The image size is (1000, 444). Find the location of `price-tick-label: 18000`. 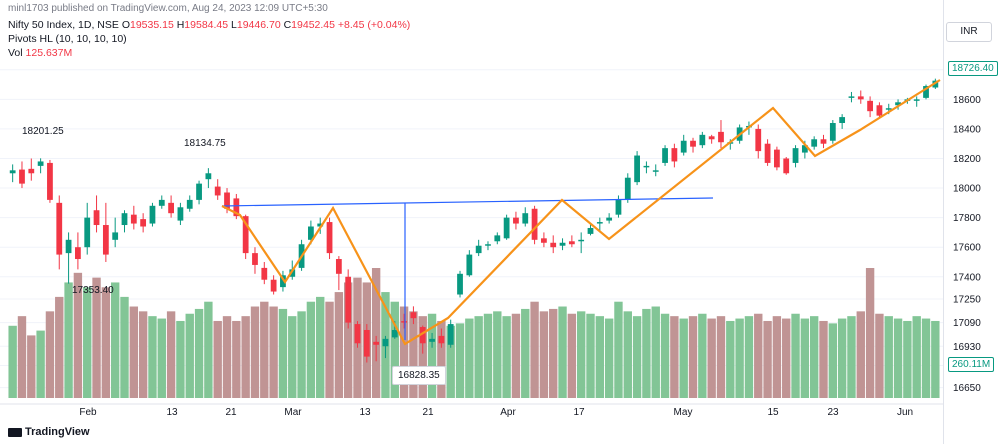

price-tick-label: 18000 is located at coordinates (967, 189).